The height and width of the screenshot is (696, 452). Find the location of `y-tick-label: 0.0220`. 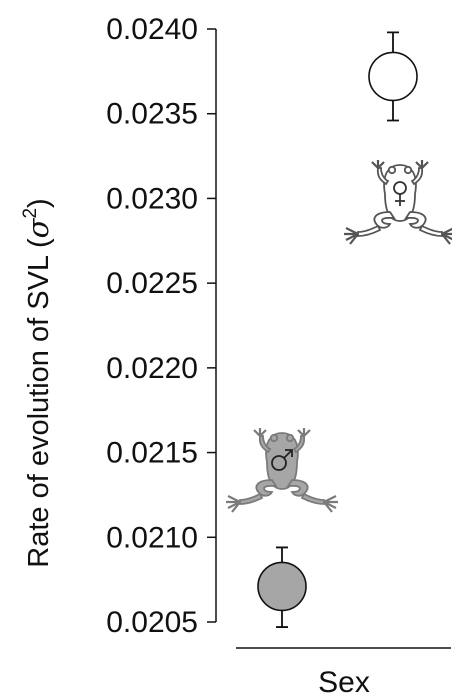

y-tick-label: 0.0220 is located at coordinates (152, 368).